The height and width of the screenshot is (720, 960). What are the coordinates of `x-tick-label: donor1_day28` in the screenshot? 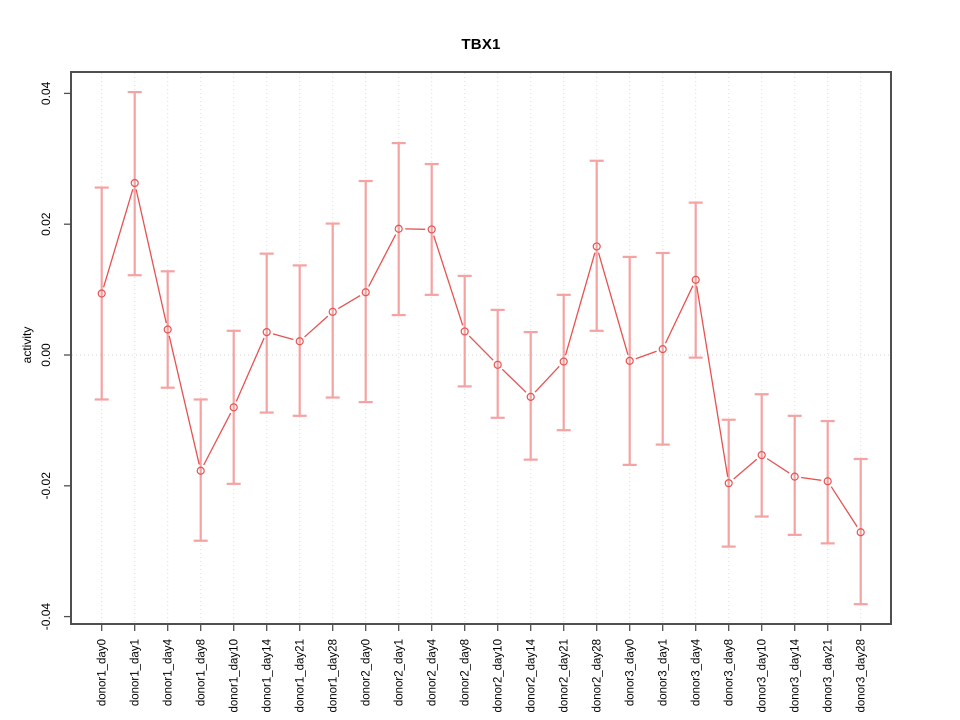 It's located at (334, 676).